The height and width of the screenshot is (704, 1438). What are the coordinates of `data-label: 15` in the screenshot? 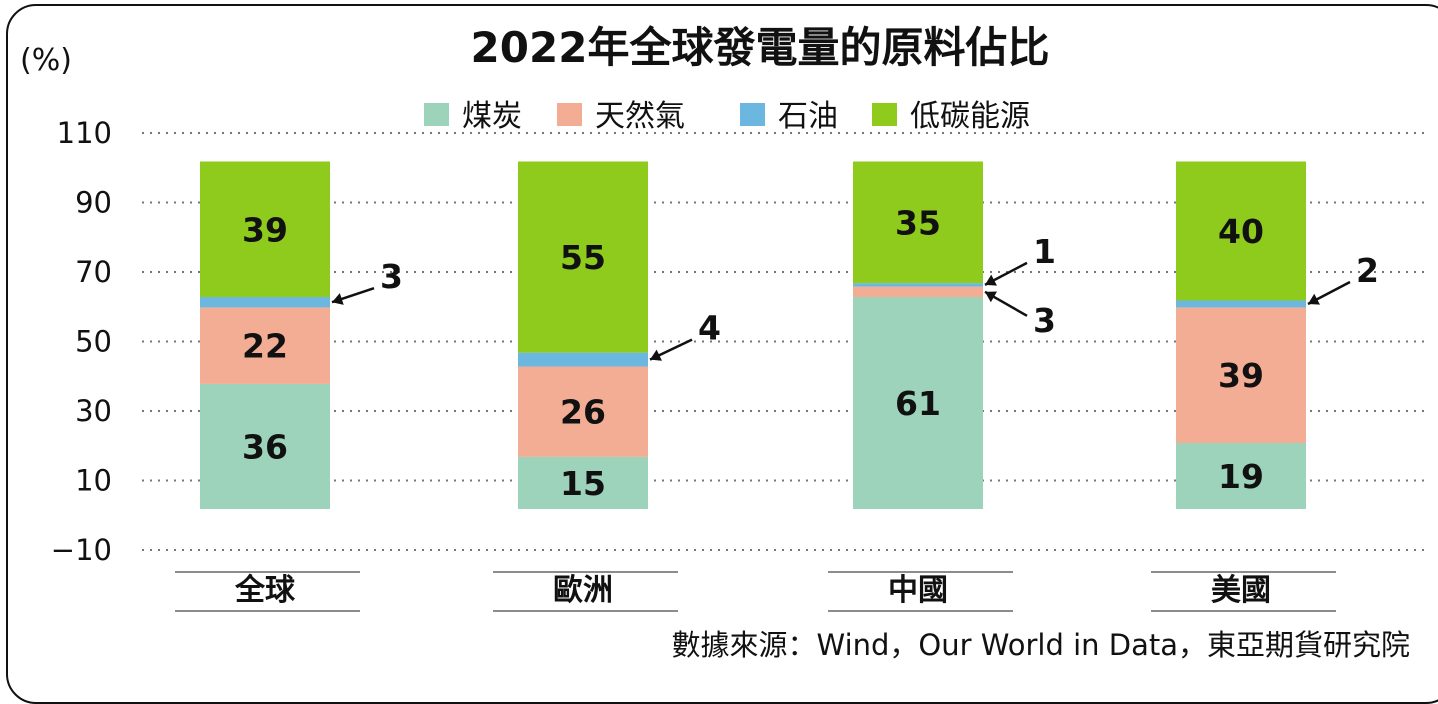 It's located at (583, 483).